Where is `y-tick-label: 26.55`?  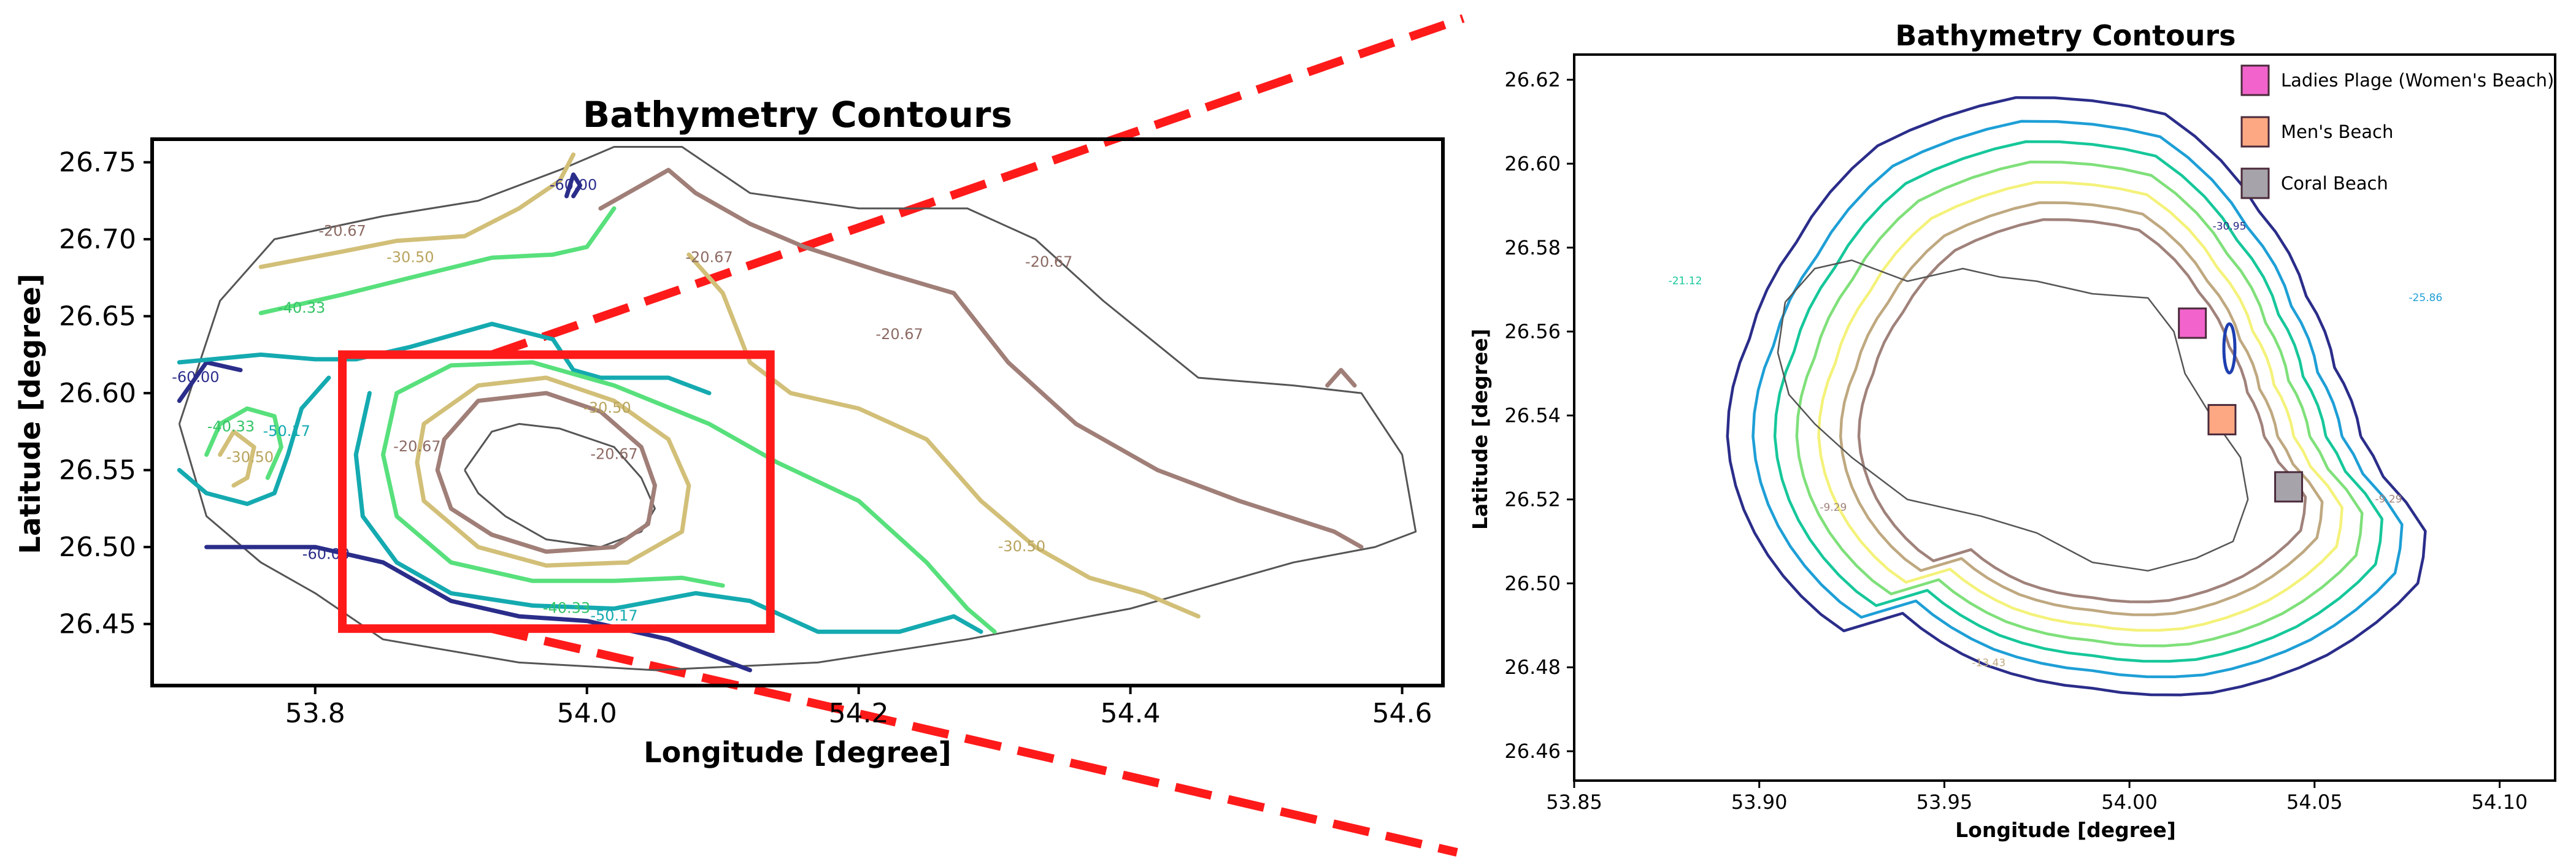 y-tick-label: 26.55 is located at coordinates (98, 470).